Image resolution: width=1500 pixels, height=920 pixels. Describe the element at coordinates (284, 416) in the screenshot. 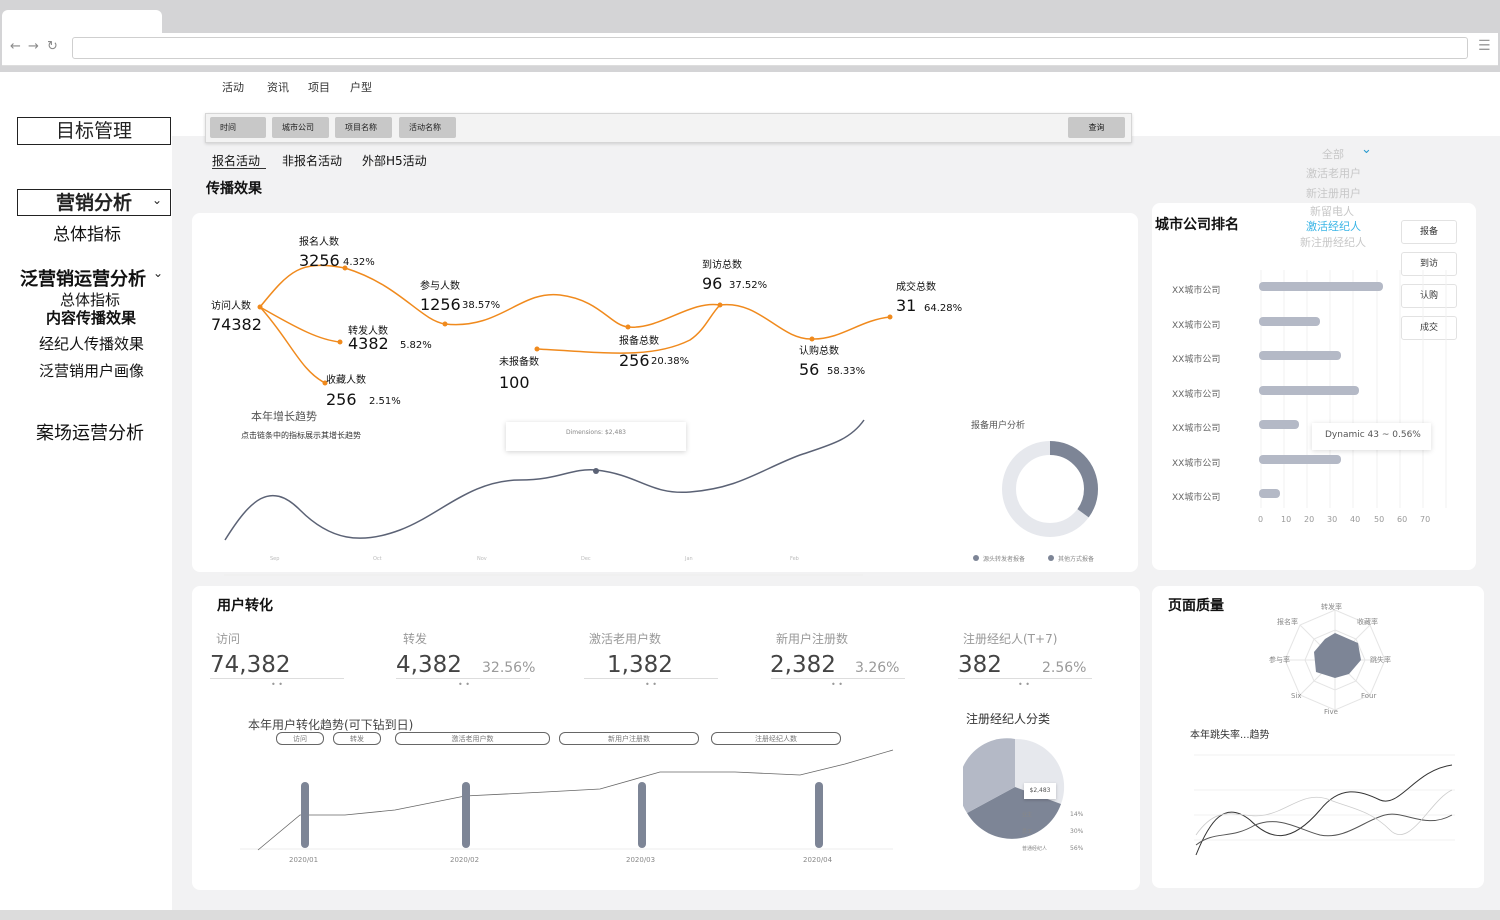

I see `trend-title: 本年增长趋势` at that location.